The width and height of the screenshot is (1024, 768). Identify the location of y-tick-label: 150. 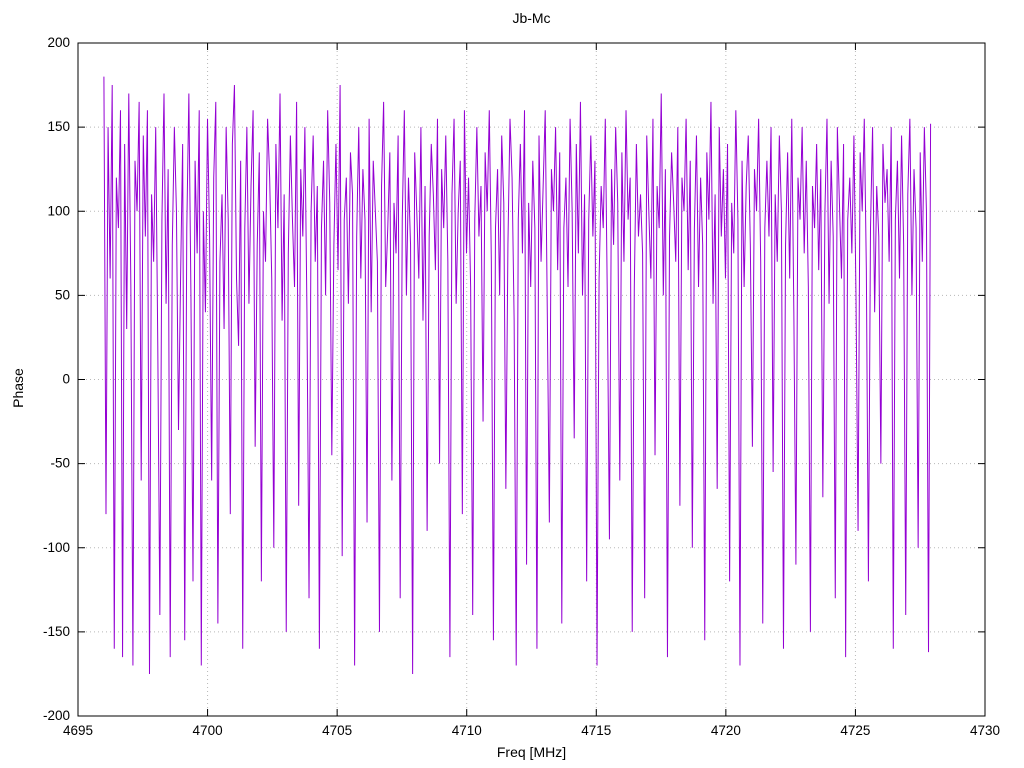
(58, 126).